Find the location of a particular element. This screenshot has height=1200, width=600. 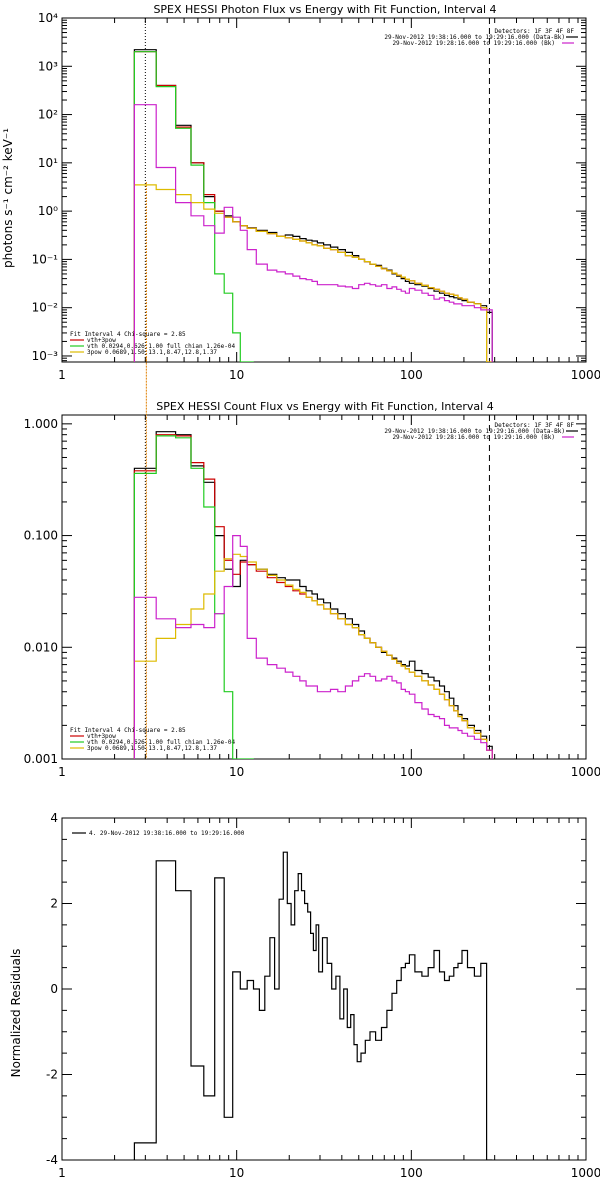

count-flux-legend-total: vth+3pow is located at coordinates (101, 736).